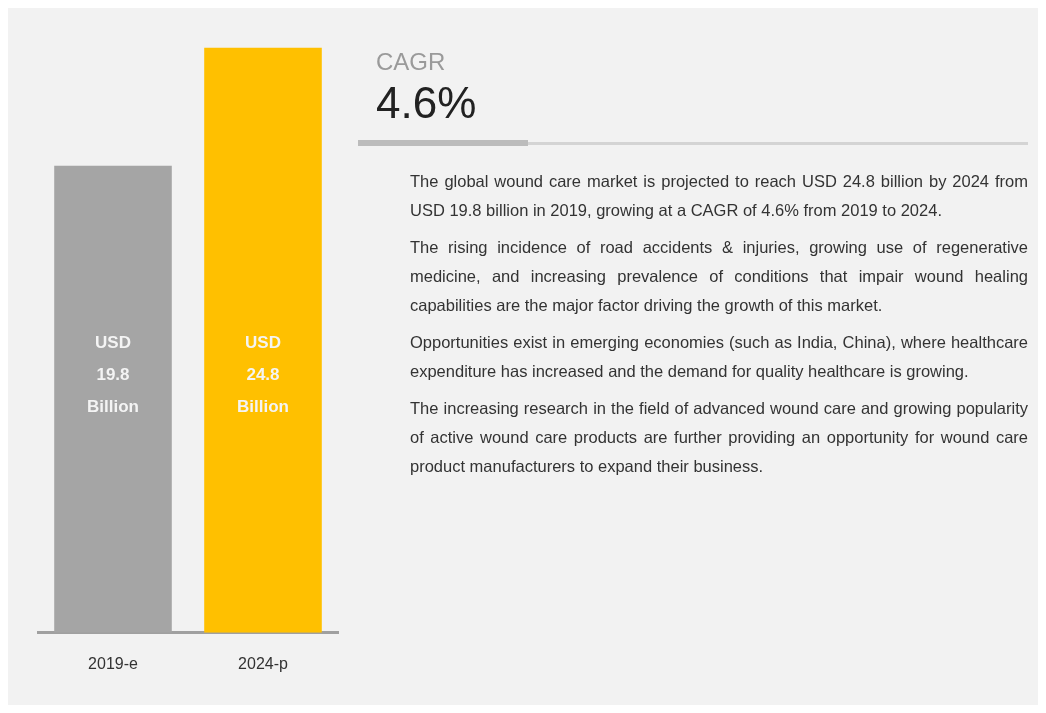  Describe the element at coordinates (113, 374) in the screenshot. I see `data-label: USD 19.8 Billion` at that location.